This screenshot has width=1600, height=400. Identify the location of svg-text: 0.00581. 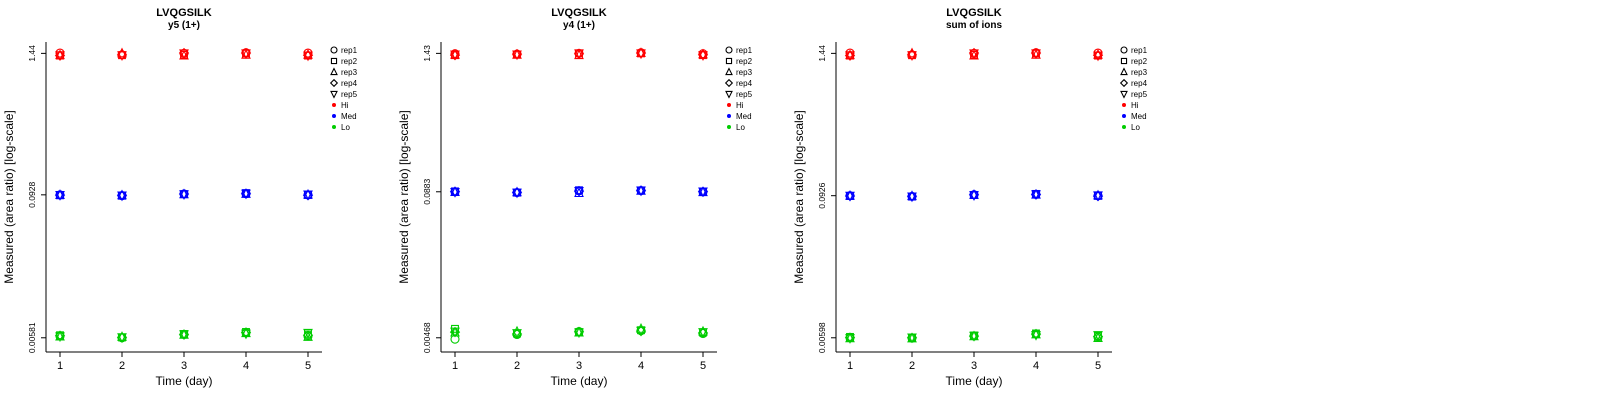
(32, 337).